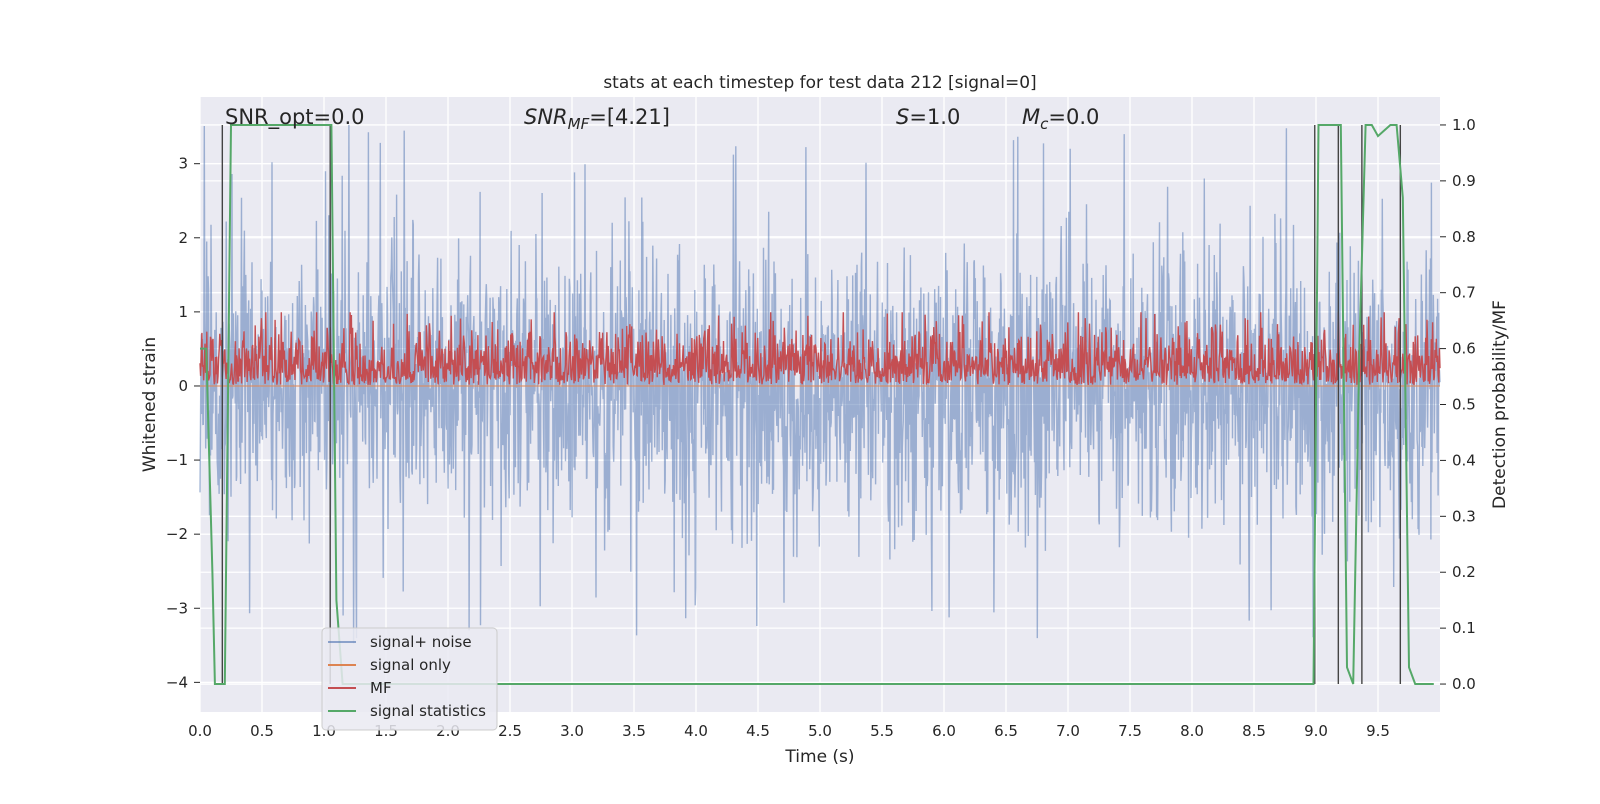 The width and height of the screenshot is (1600, 804). Describe the element at coordinates (1464, 405) in the screenshot. I see `y2-tick-label: 0.5` at that location.